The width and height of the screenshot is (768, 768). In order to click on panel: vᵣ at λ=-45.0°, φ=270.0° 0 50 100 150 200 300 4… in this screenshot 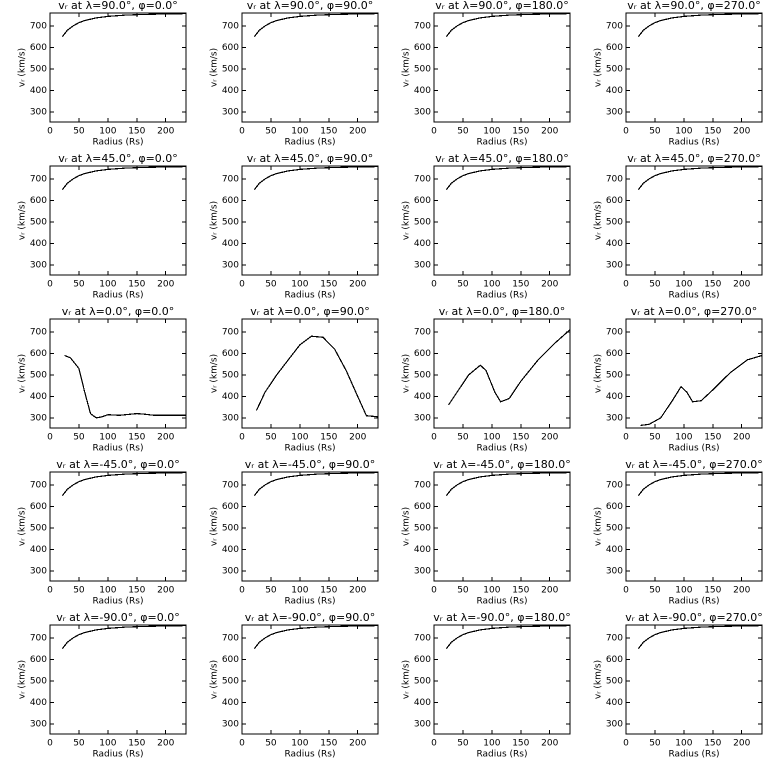, I will do `click(678, 532)`.